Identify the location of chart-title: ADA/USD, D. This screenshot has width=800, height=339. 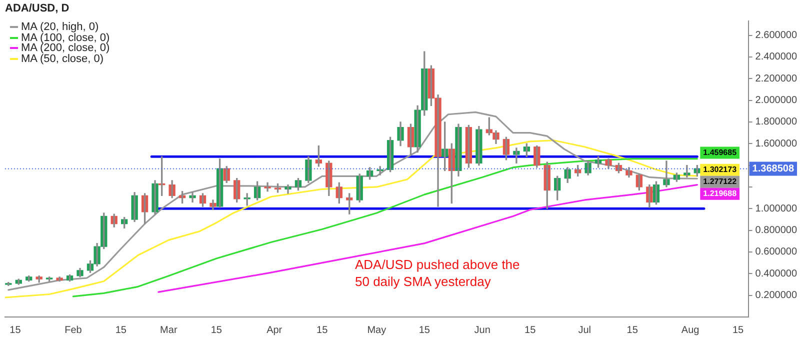
(37, 8).